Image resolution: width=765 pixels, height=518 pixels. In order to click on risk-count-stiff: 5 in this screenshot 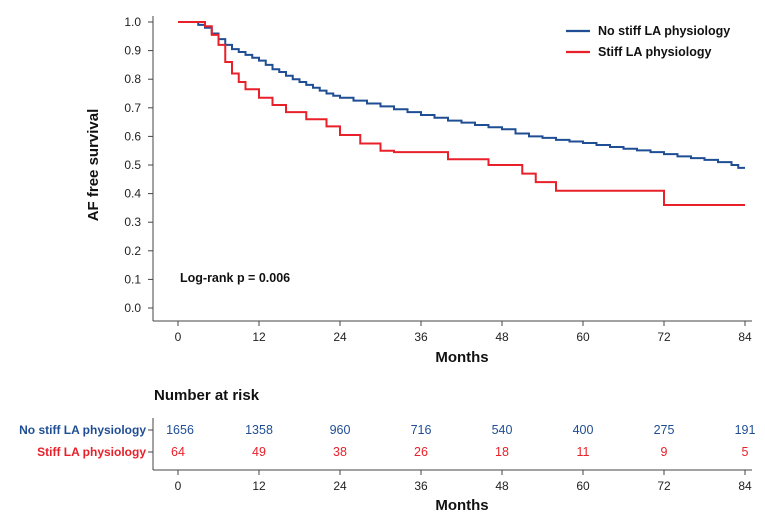, I will do `click(745, 452)`.